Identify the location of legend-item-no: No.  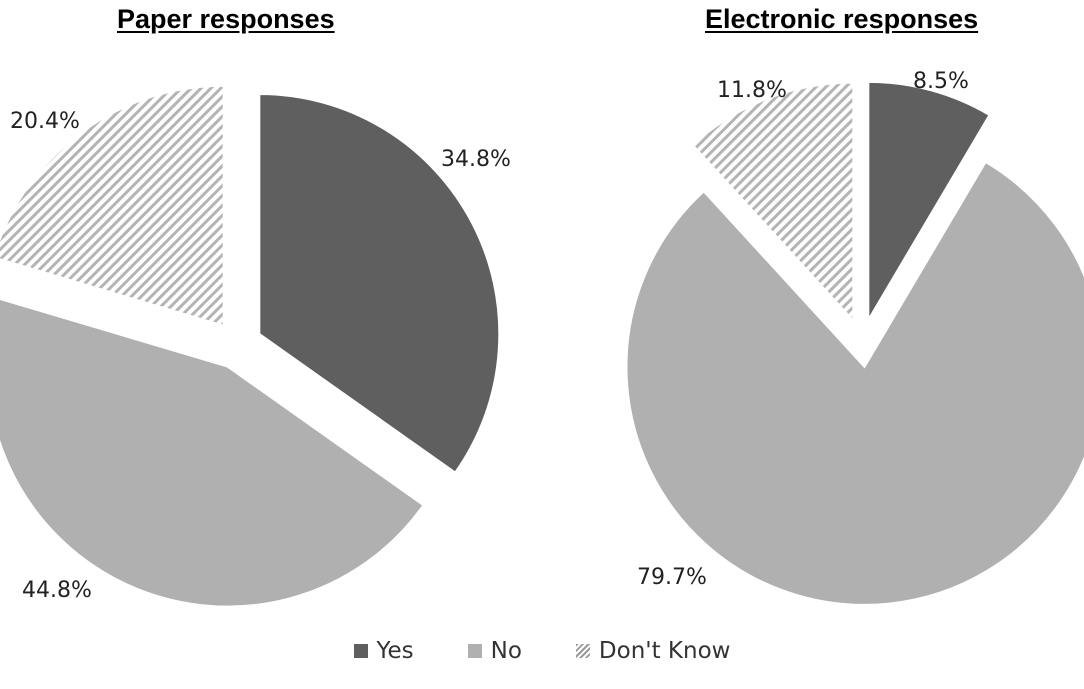
(494, 651).